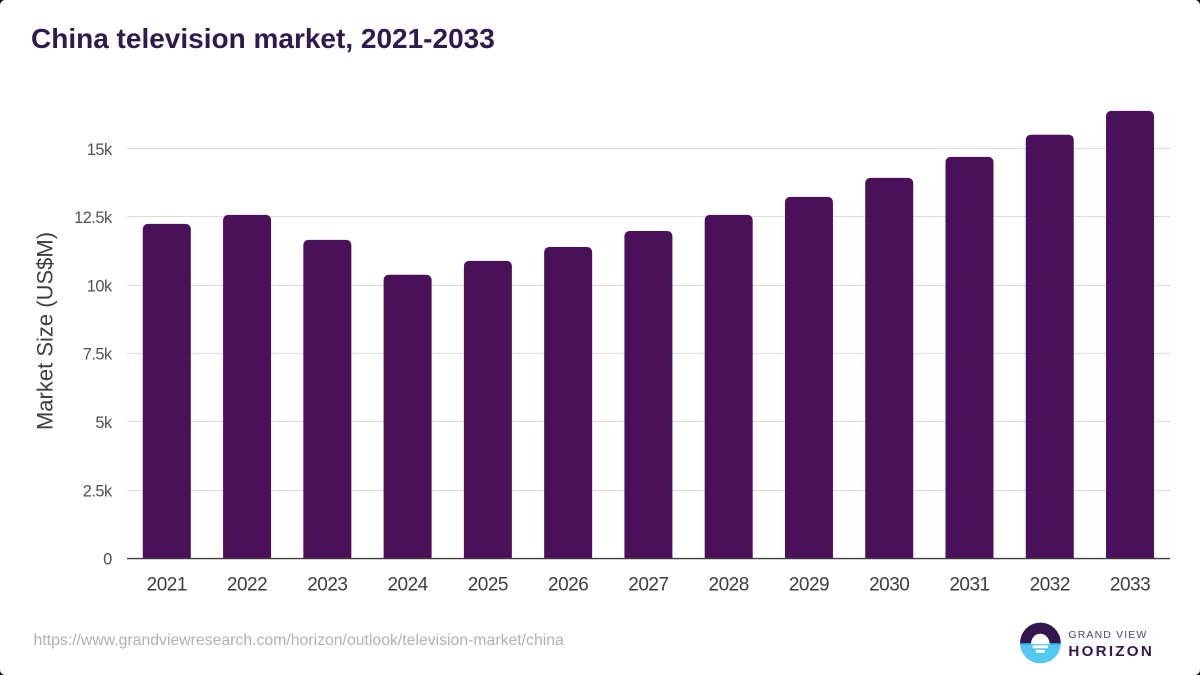 This screenshot has width=1200, height=675. Describe the element at coordinates (247, 584) in the screenshot. I see `svg-text: 2022` at that location.